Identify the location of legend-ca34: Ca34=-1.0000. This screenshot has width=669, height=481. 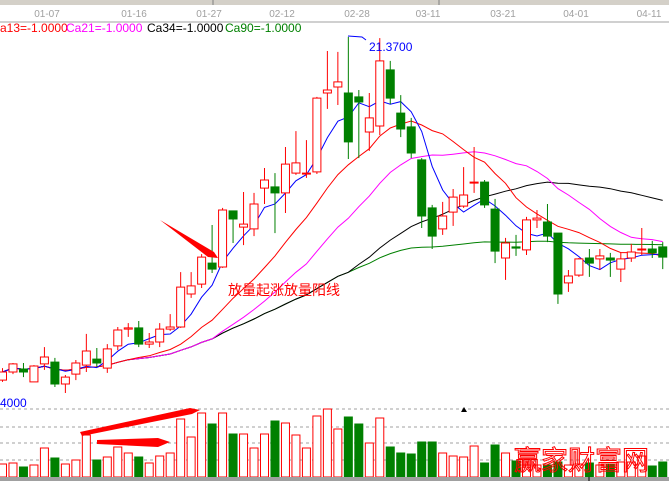
(185, 28).